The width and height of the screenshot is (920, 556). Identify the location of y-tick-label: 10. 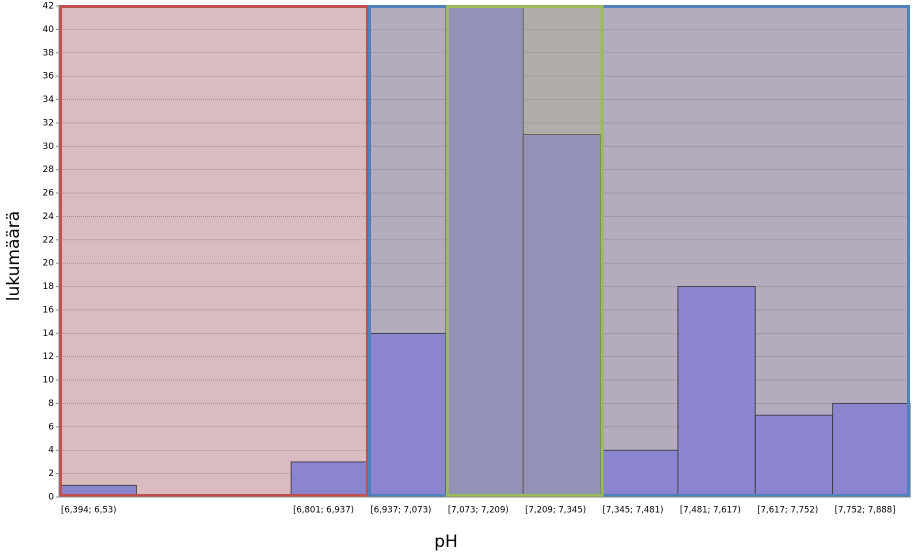
(49, 381).